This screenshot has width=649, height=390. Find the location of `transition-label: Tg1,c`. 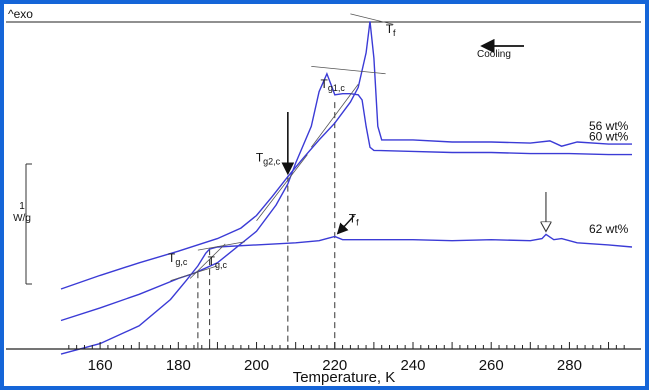

transition-label: Tg1,c is located at coordinates (333, 85).